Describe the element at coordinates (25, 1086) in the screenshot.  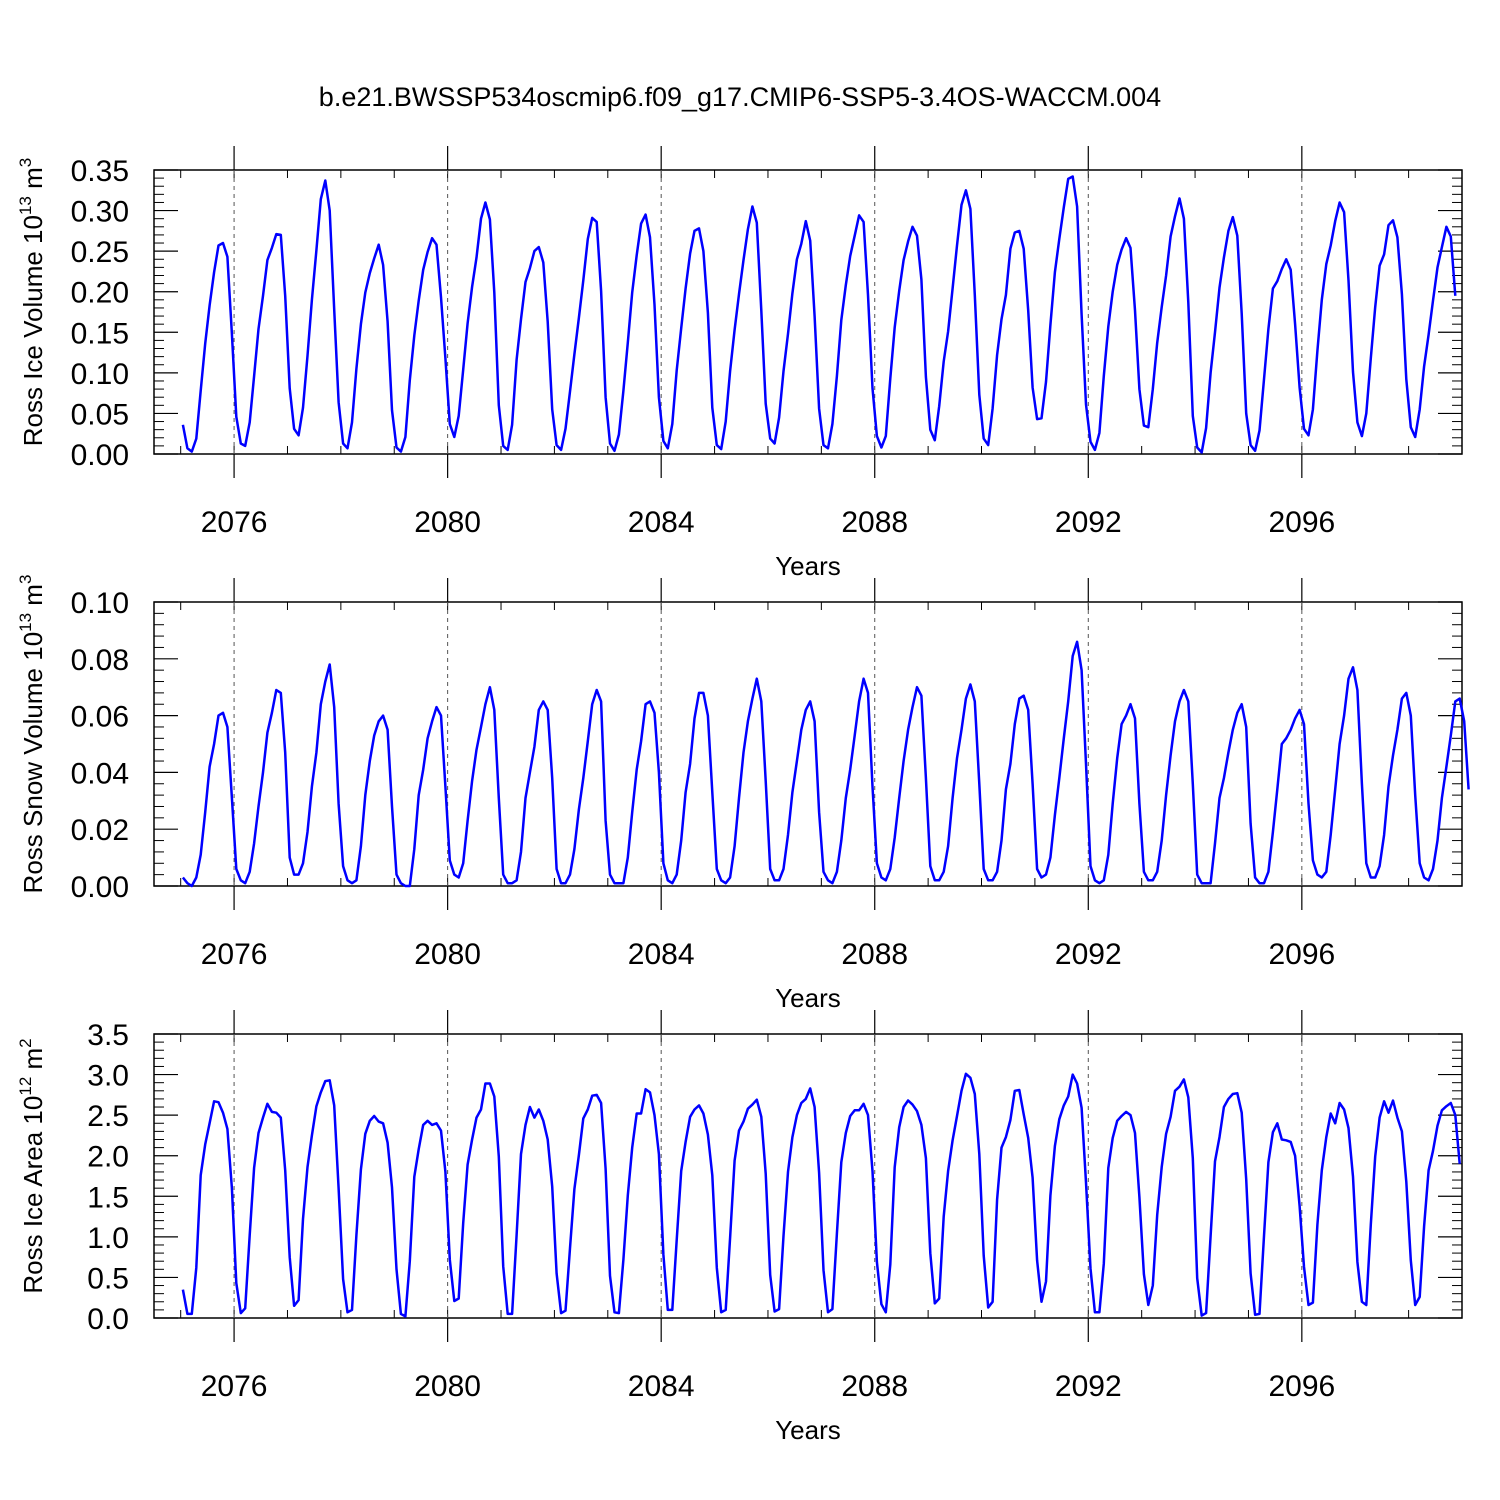
I see `y-axis-label-exp1: 12` at that location.